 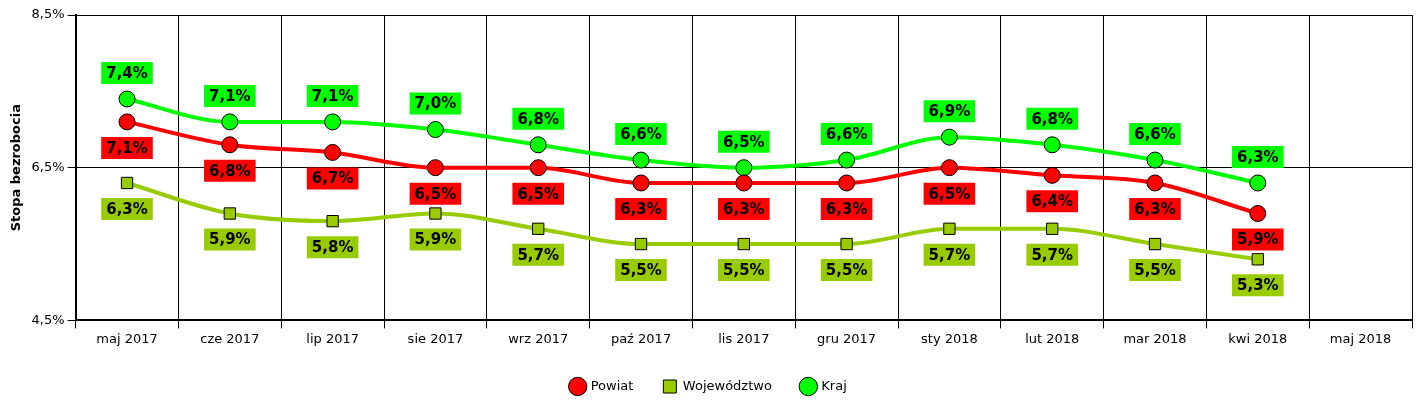 What do you see at coordinates (1052, 201) in the screenshot?
I see `data-label: 6,4%` at bounding box center [1052, 201].